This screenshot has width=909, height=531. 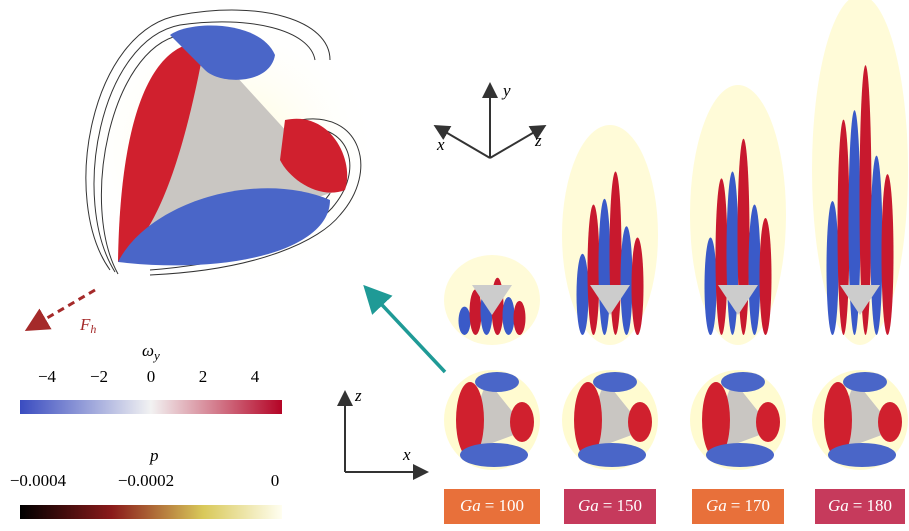 What do you see at coordinates (87, 325) in the screenshot?
I see `force-label: Fh` at bounding box center [87, 325].